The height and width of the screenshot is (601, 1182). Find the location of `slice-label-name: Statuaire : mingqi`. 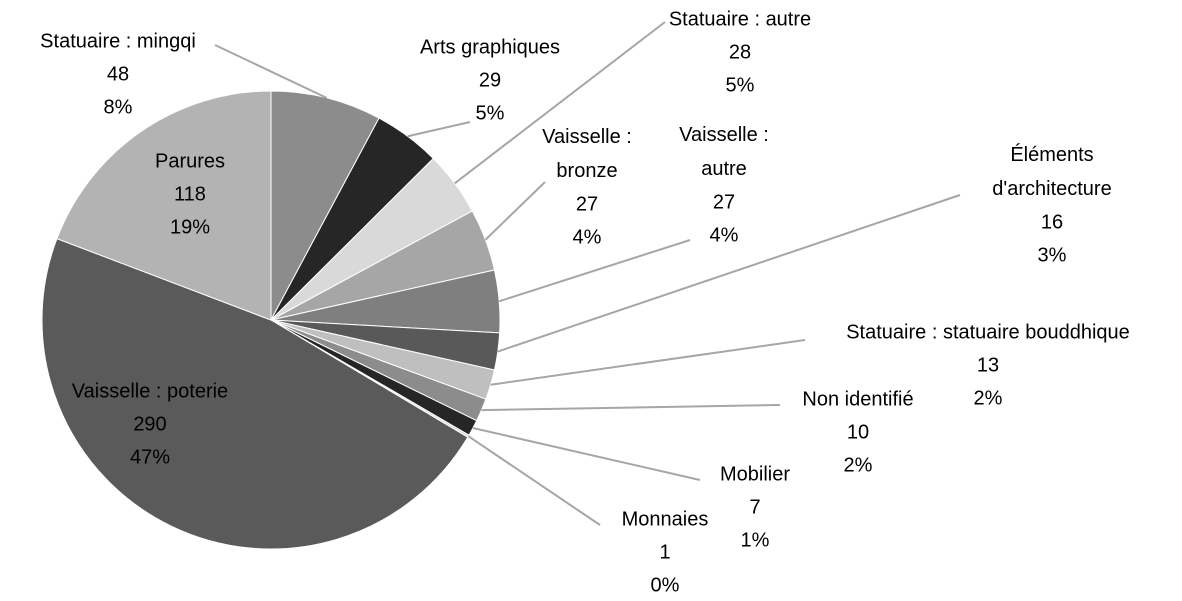

slice-label-name: Statuaire : mingqi is located at coordinates (118, 41).